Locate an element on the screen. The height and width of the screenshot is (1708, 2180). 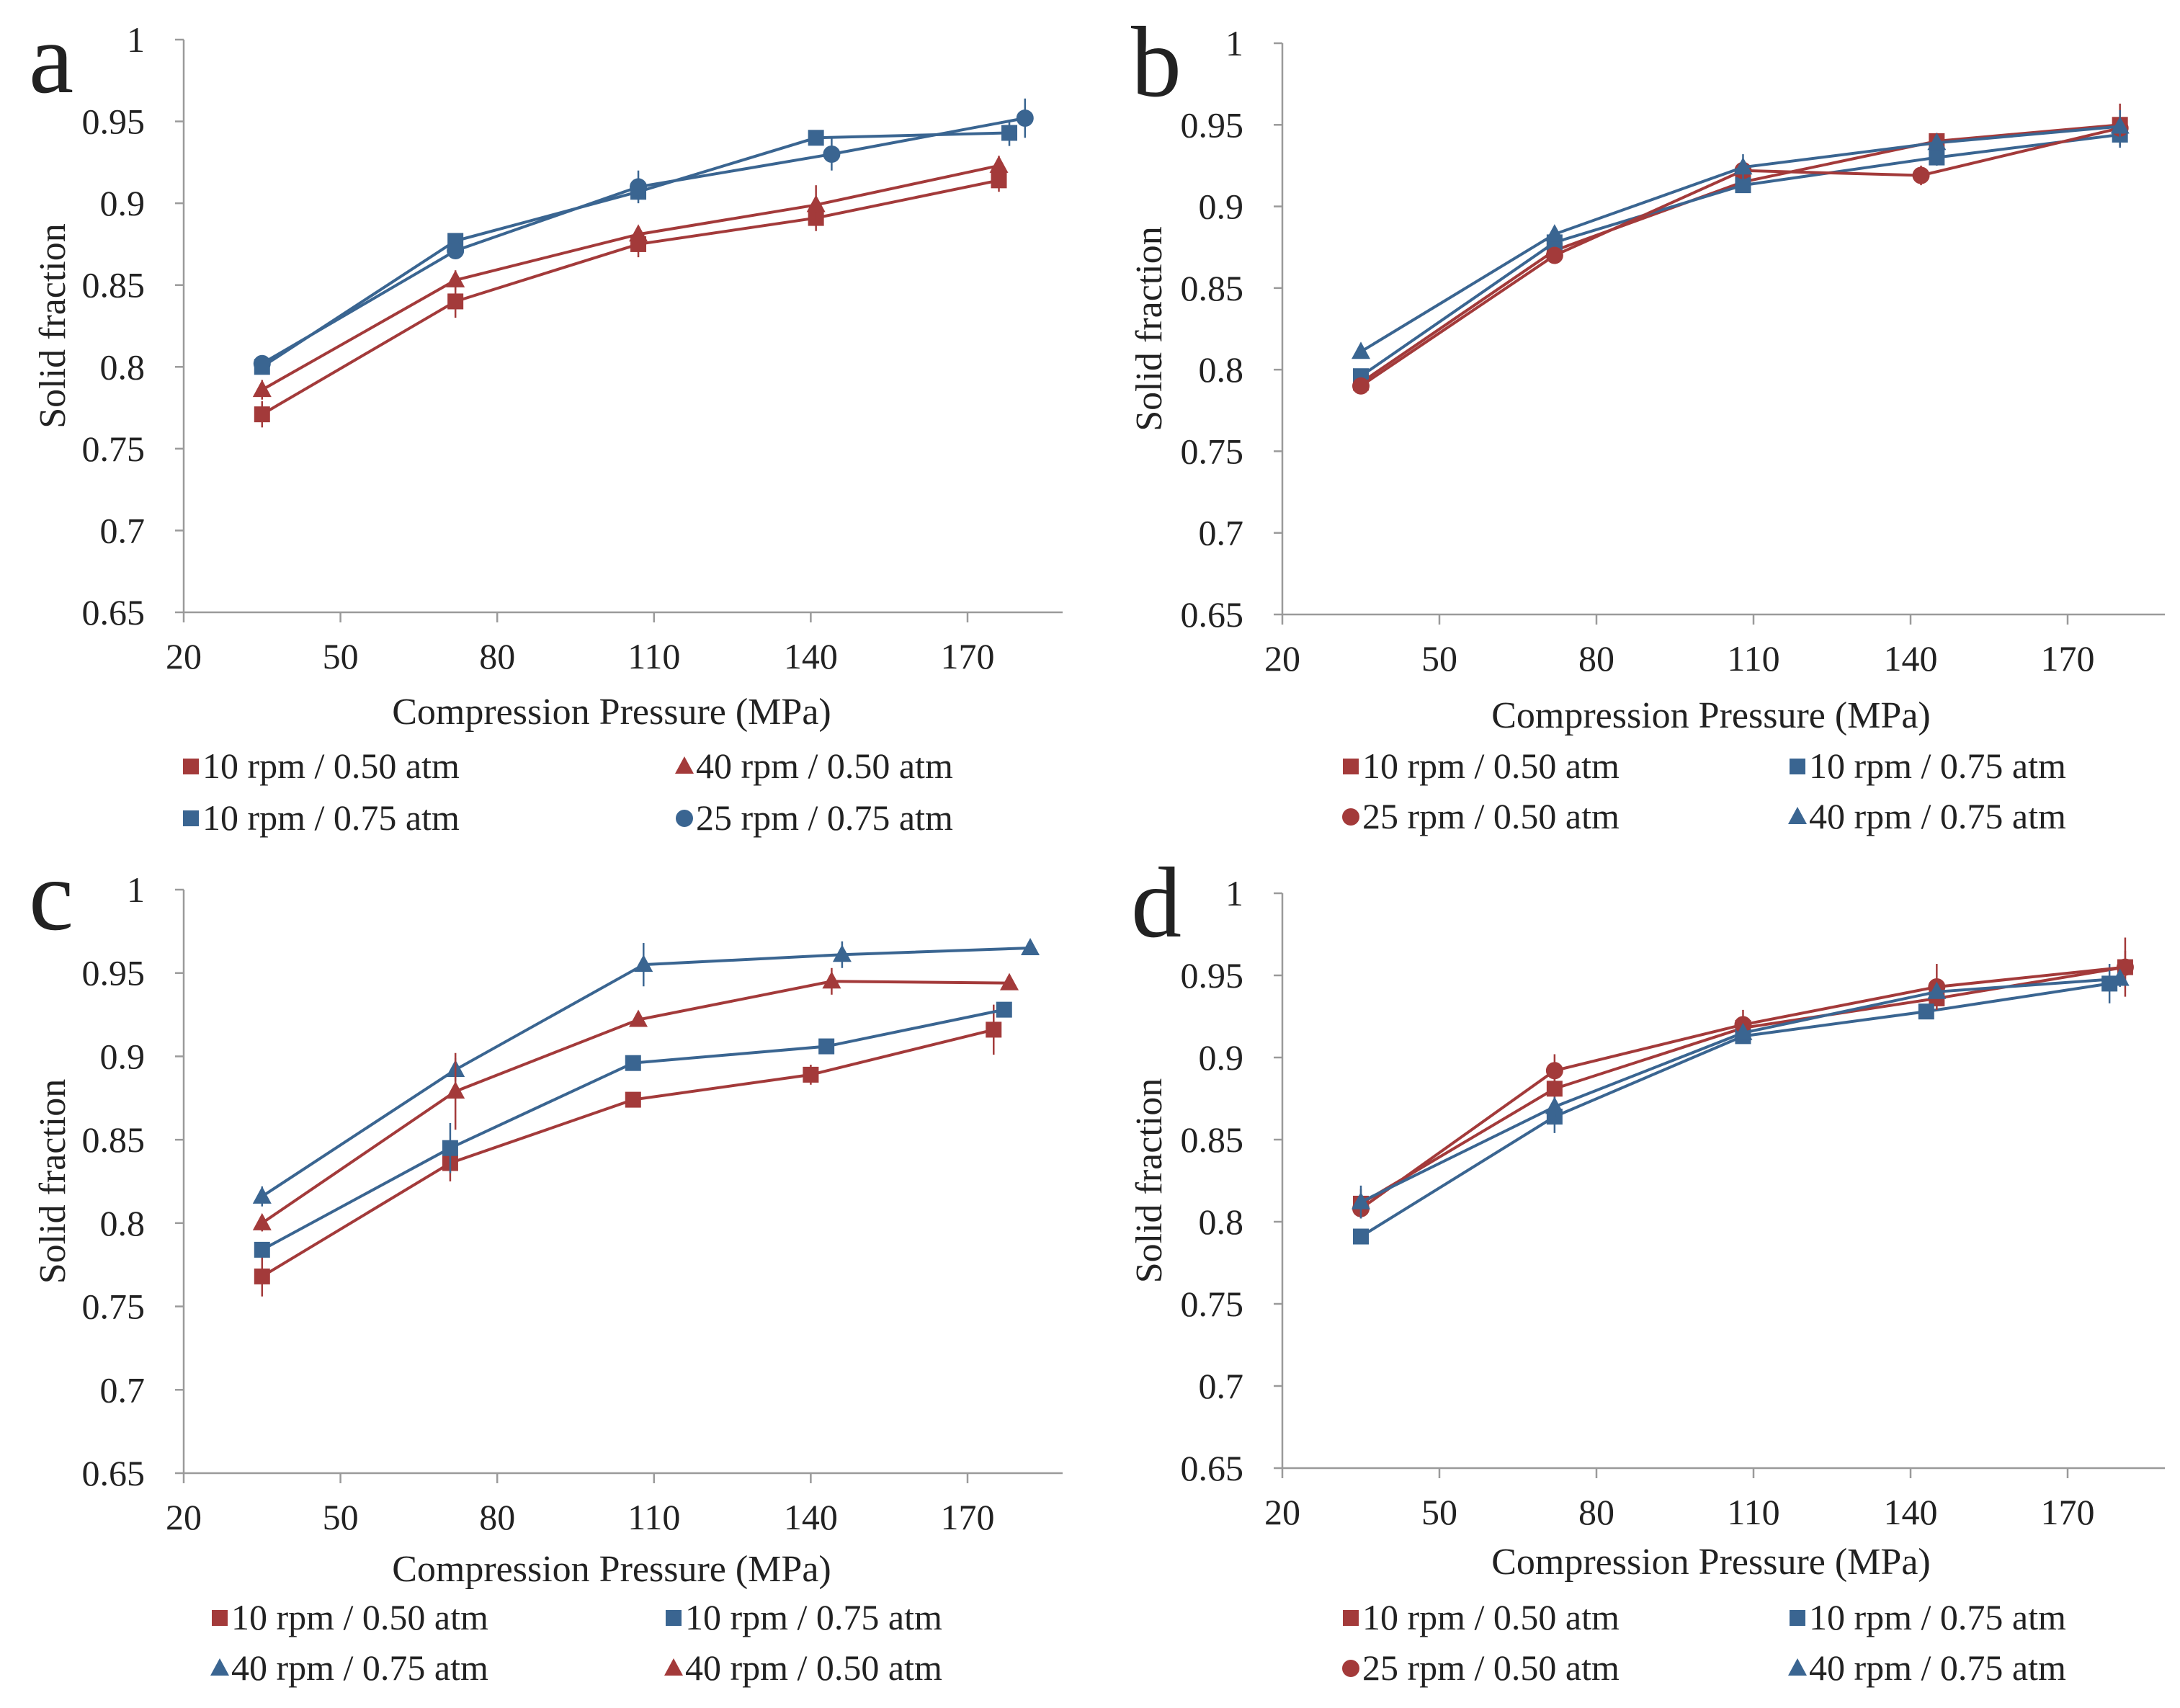
legend-label: 25 rpm / 0.50 atm is located at coordinates (1491, 1667).